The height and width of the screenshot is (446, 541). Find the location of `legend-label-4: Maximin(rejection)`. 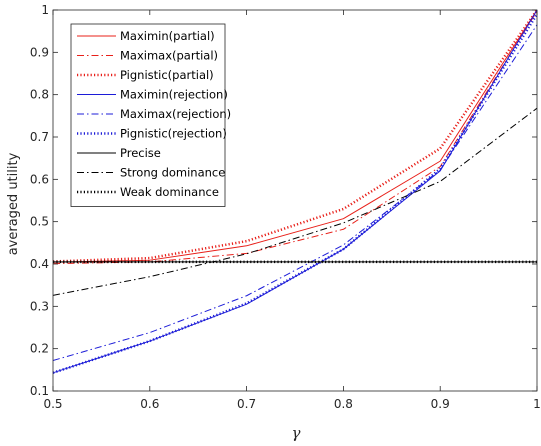

legend-label-4: Maximin(rejection) is located at coordinates (174, 95).